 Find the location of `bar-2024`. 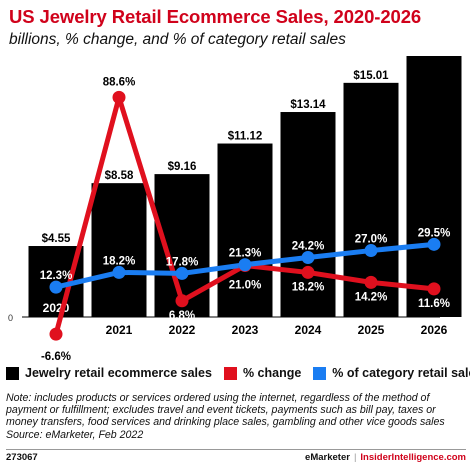

bar-2024 is located at coordinates (308, 215).